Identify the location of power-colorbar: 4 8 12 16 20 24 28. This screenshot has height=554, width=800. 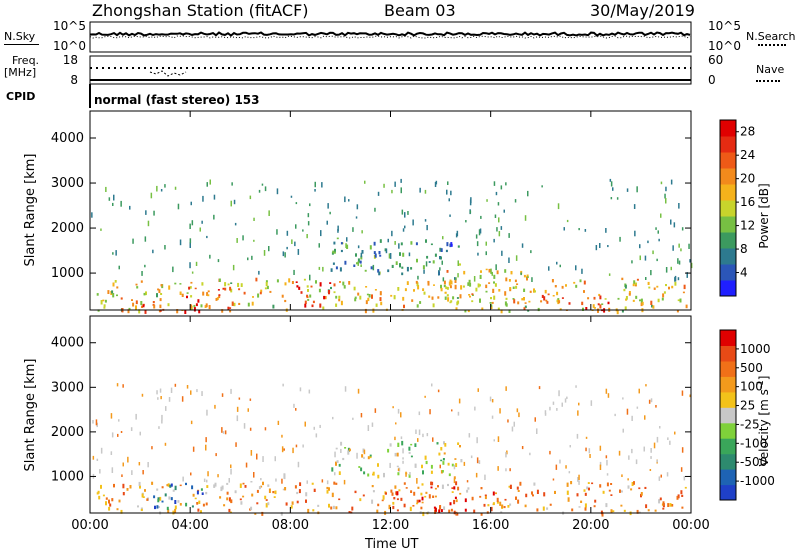
(737, 208).